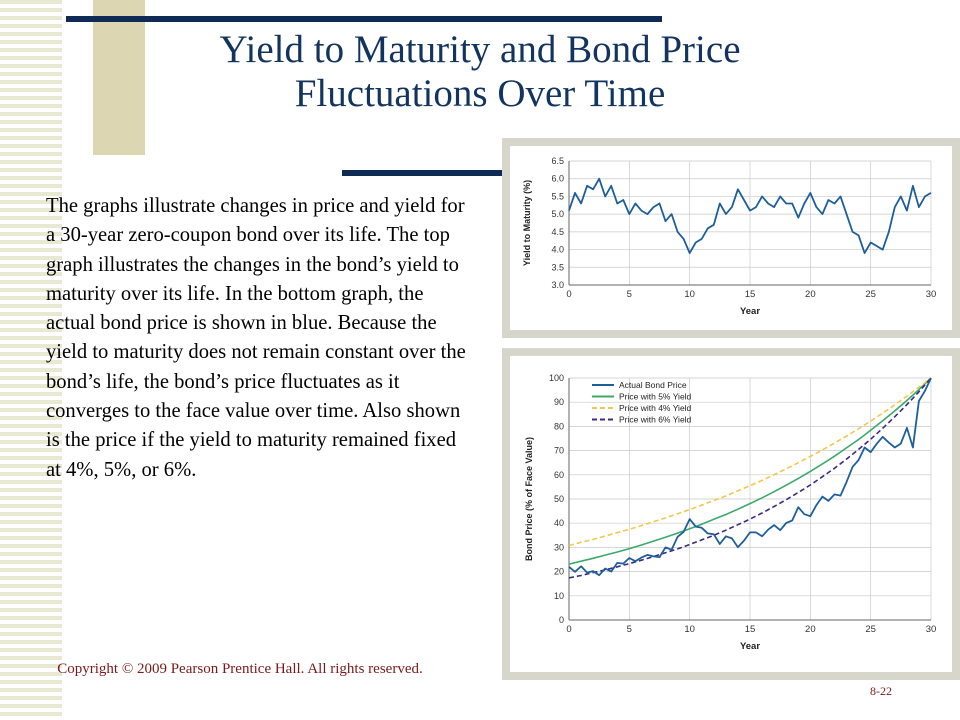 The height and width of the screenshot is (720, 960). Describe the element at coordinates (653, 385) in the screenshot. I see `legend-label: Actual Bond Price` at that location.